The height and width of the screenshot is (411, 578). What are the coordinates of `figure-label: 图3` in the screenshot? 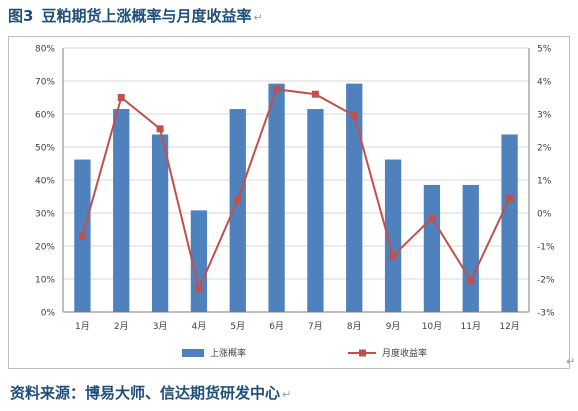 It's located at (21, 16).